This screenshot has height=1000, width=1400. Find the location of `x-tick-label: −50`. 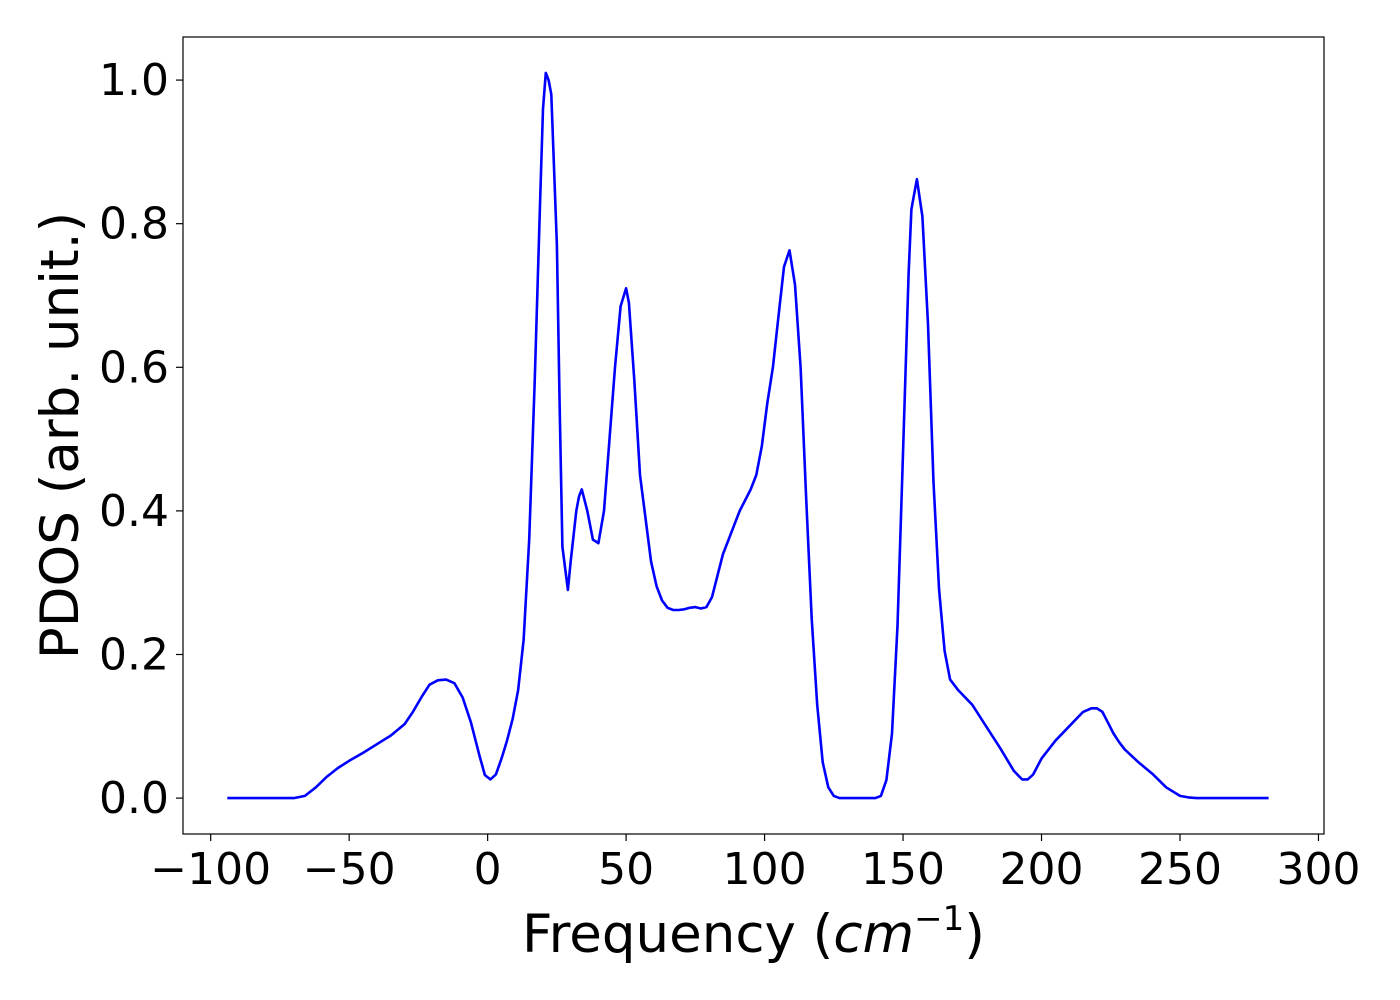

x-tick-label: −50 is located at coordinates (349, 869).